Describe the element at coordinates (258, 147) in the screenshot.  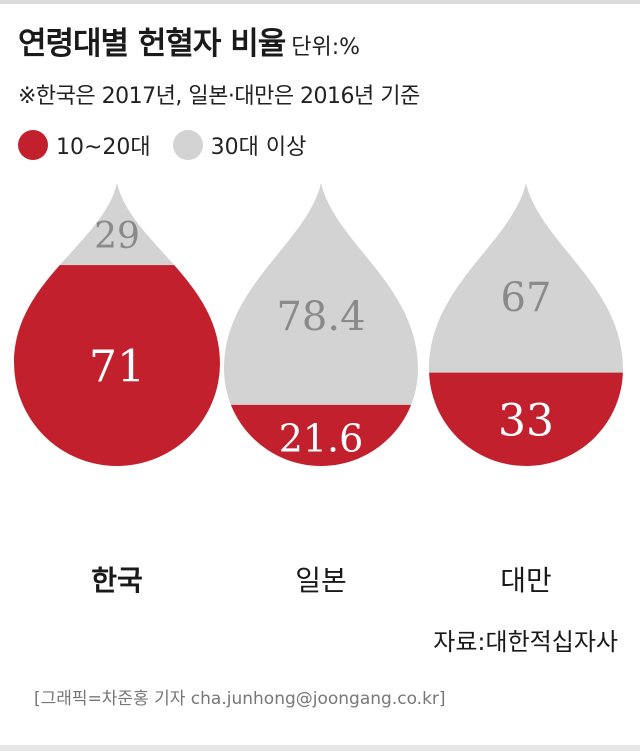
I see `legend-label-old: 30대 이상` at that location.